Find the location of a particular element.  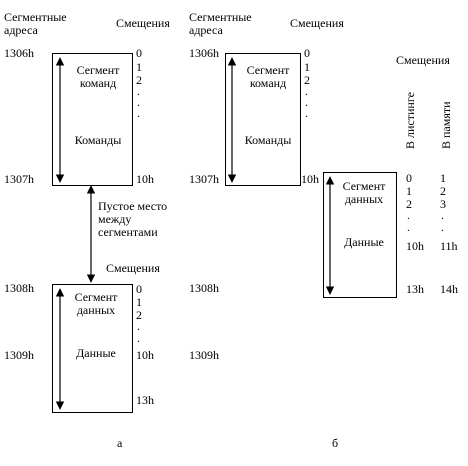

code-segment-title-line2-b: команд is located at coordinates (268, 83).